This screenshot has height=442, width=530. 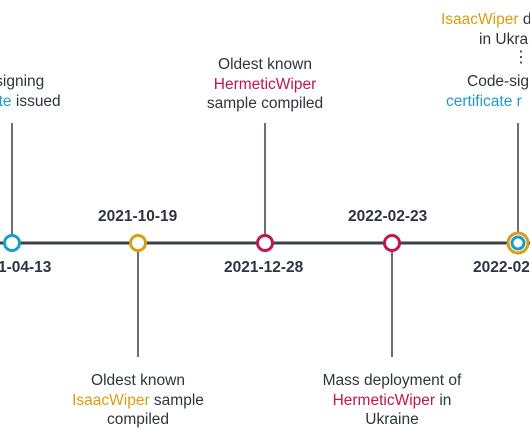 I want to click on marker-e3, so click(x=265, y=243).